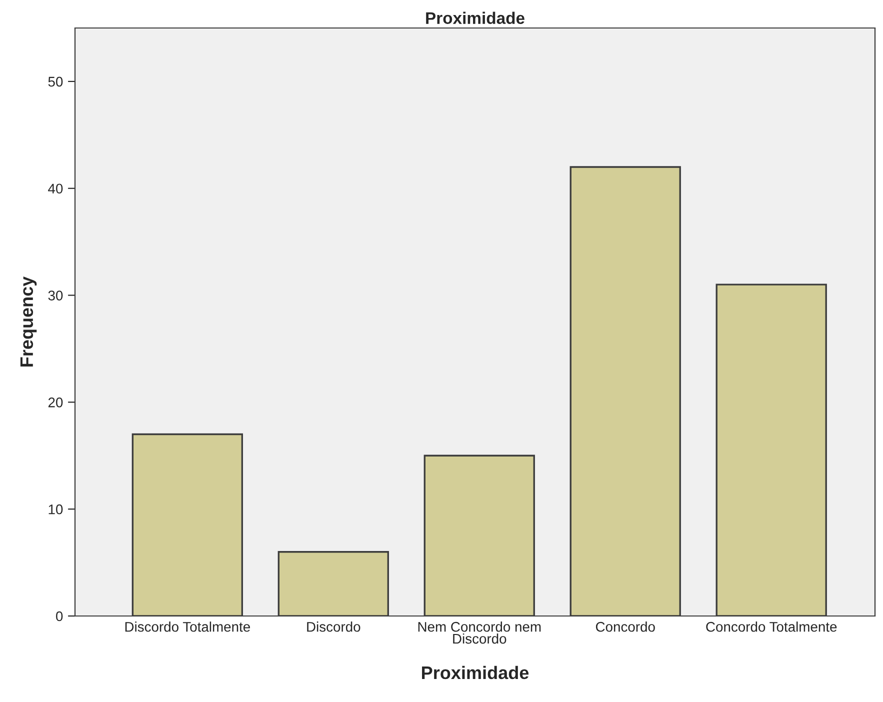 The image size is (883, 702). What do you see at coordinates (55, 509) in the screenshot?
I see `y-tick-label: 10` at bounding box center [55, 509].